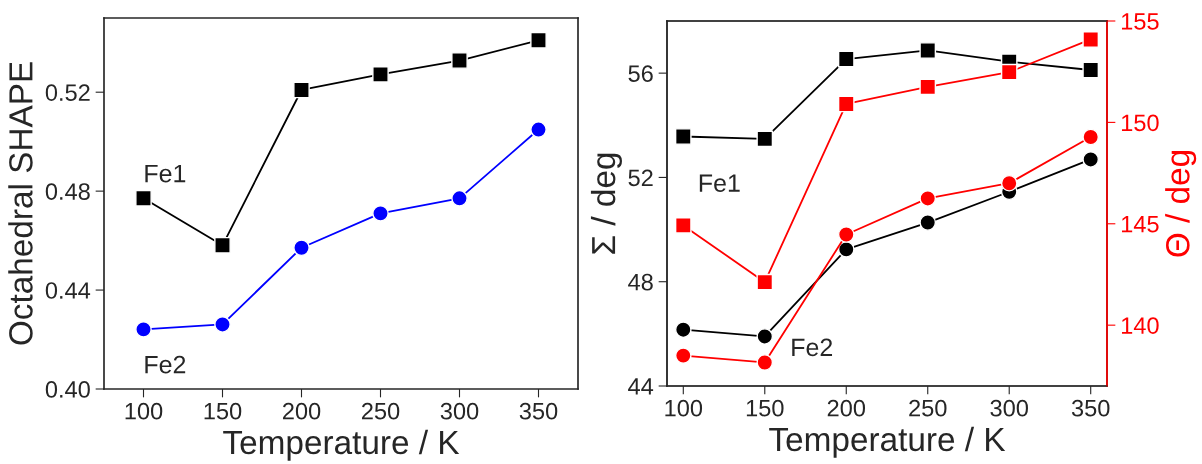  Describe the element at coordinates (1181, 203) in the screenshot. I see `y2-axis-title: Θ / deg` at that location.